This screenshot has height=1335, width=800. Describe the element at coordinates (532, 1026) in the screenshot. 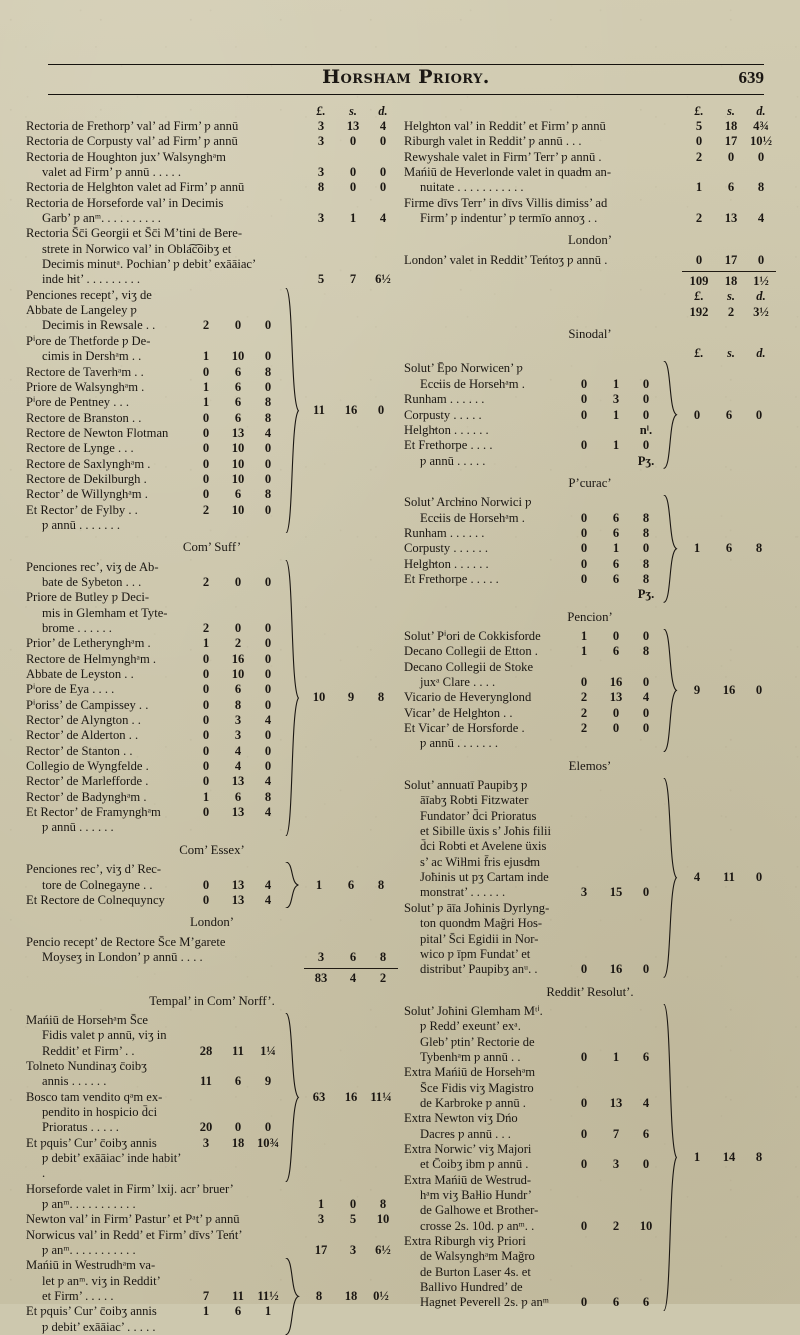

I see `entry-row: ƿ Redd’ exeunt’ exᵃ.` at that location.